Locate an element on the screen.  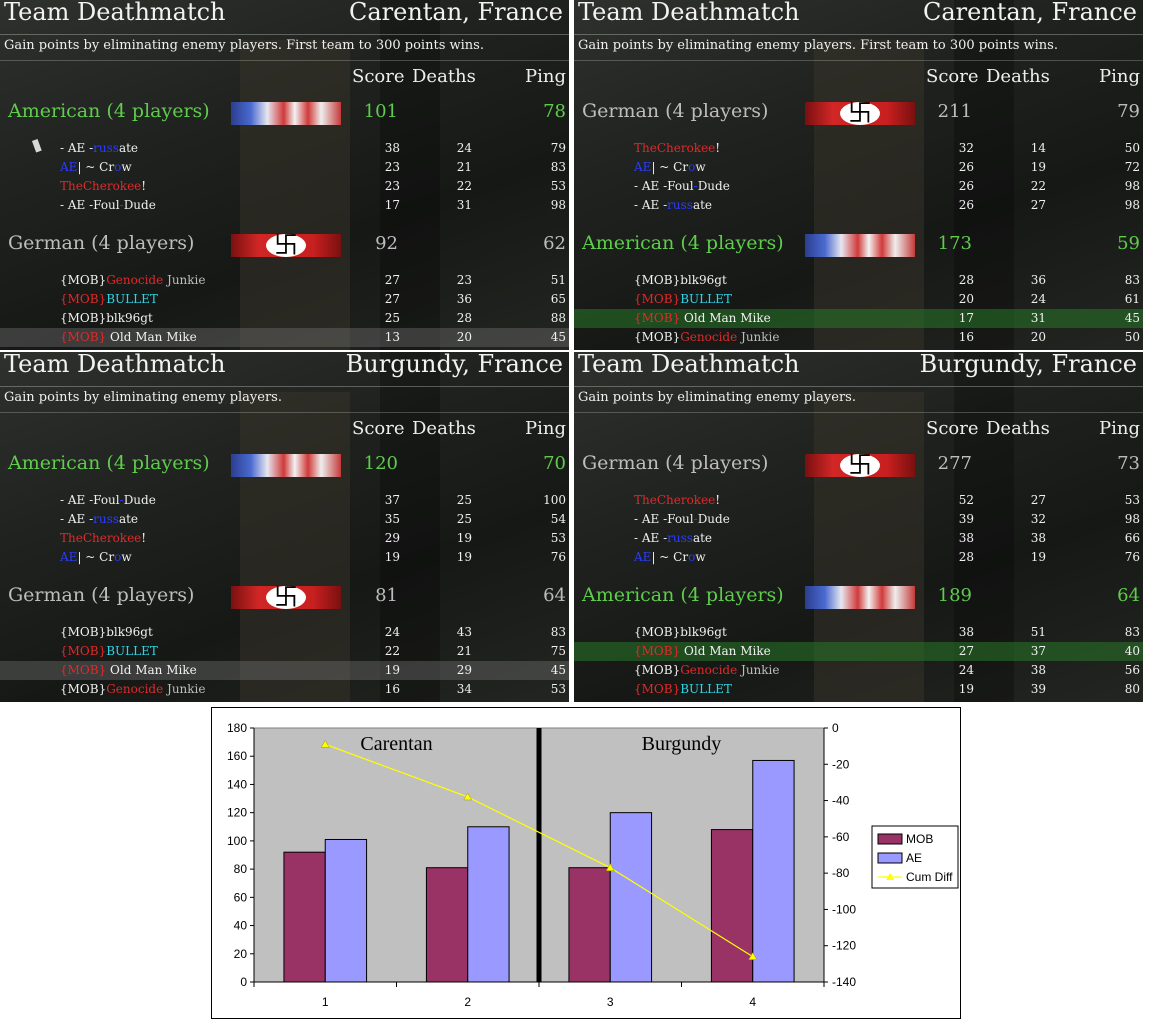
player-row: - AE -Foul-Dude 17 31 98 is located at coordinates (284, 205).